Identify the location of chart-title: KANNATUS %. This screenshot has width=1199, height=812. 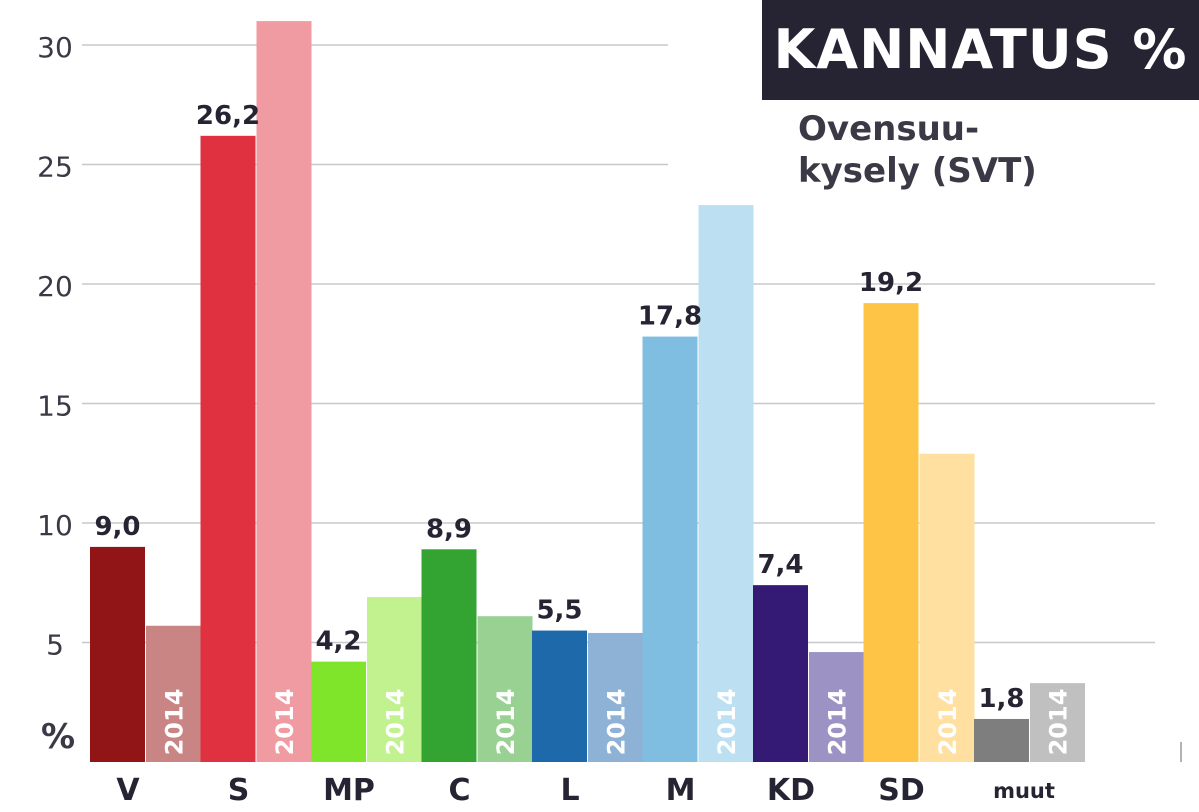
(980, 50).